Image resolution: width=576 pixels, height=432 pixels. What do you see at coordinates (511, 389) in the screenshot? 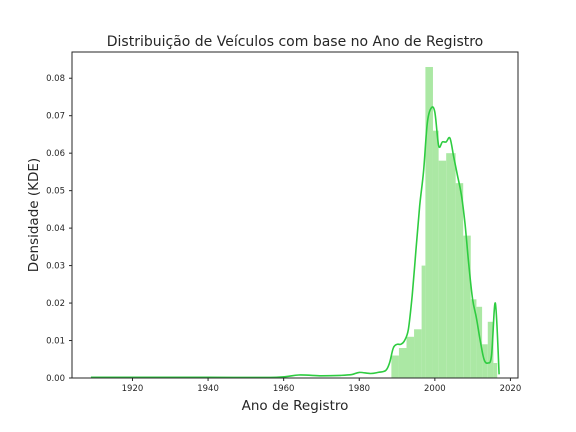
I see `x-tick-label: 2020` at bounding box center [511, 389].